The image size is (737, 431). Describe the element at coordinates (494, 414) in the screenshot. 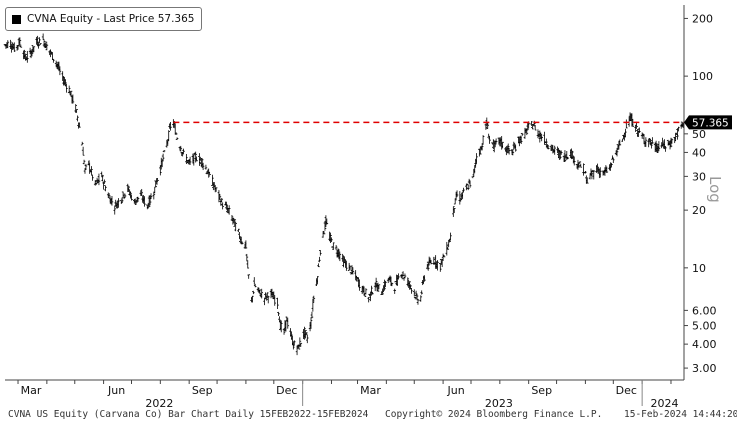

I see `footer-copyright: Copyright© 2024 Bloomberg Finance L.P.` at that location.